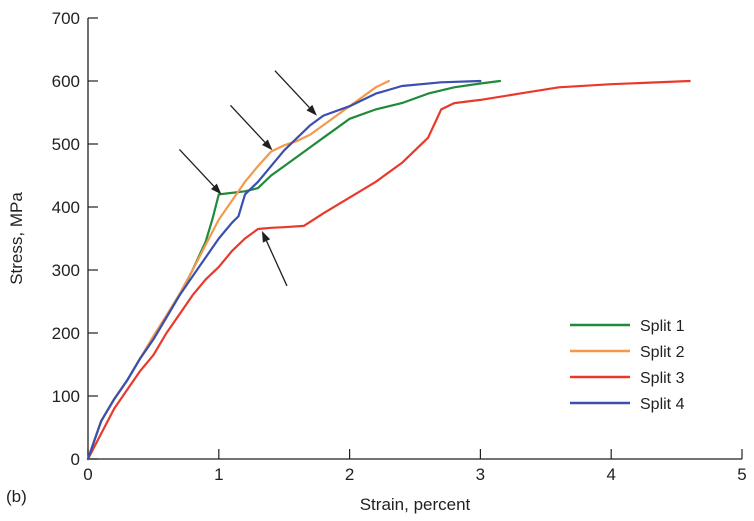  Describe the element at coordinates (66, 333) in the screenshot. I see `y-tick-label: 200` at that location.